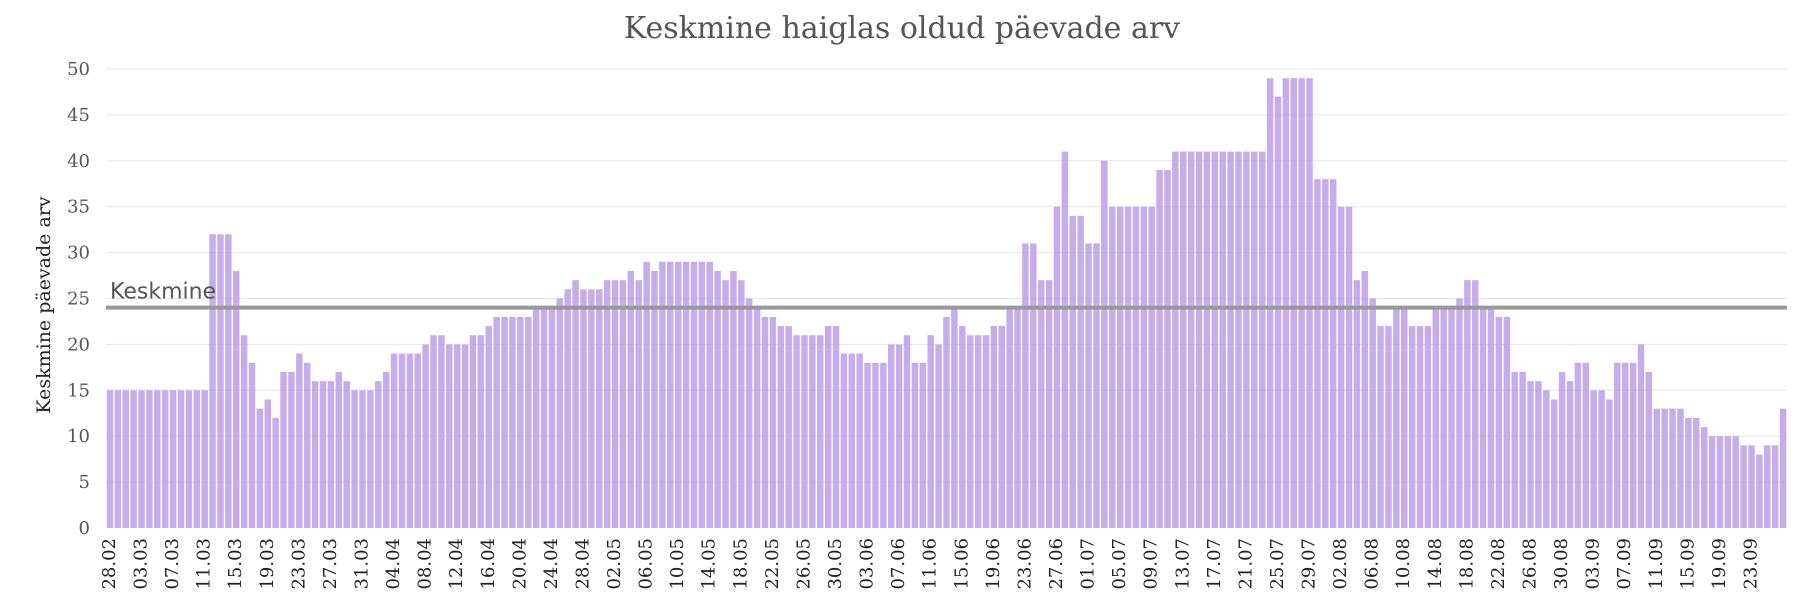  Describe the element at coordinates (1182, 564) in the screenshot. I see `x-tick-label: 13.07` at that location.